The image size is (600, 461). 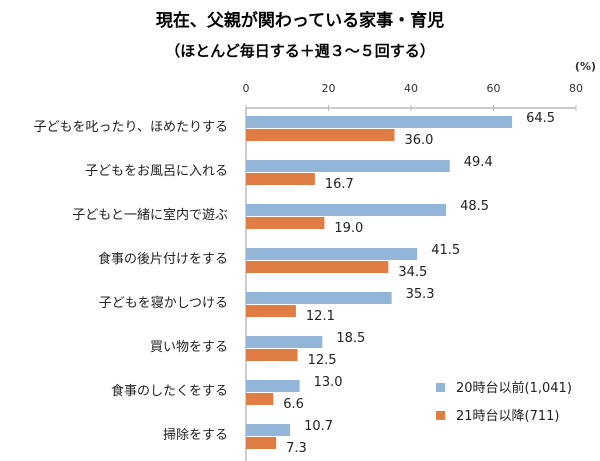 What do you see at coordinates (163, 303) in the screenshot?
I see `category-label: 子どもを寝かしつける` at bounding box center [163, 303].